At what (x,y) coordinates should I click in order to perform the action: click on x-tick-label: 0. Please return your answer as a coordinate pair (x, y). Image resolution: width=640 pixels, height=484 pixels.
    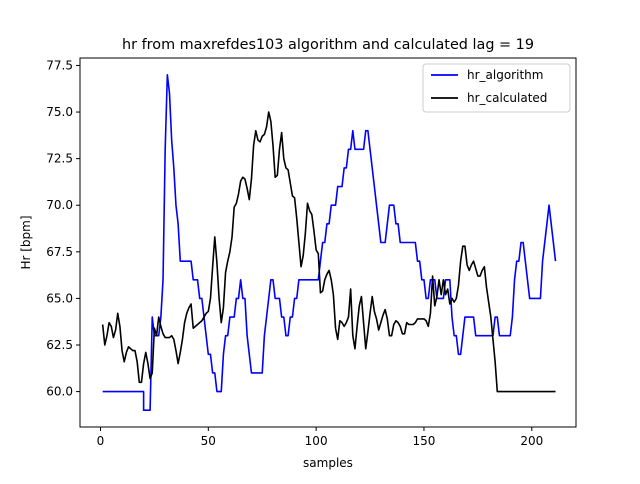
    Looking at the image, I should click on (101, 441).